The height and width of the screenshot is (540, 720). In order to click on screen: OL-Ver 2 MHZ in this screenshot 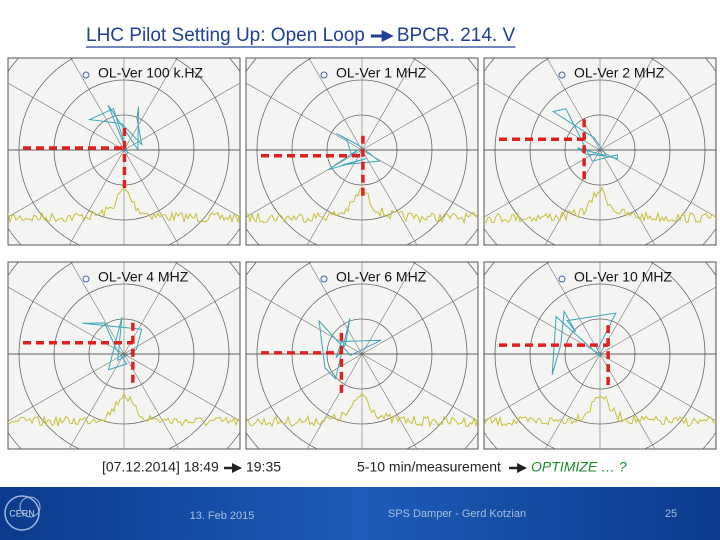, I will do `click(600, 151)`.